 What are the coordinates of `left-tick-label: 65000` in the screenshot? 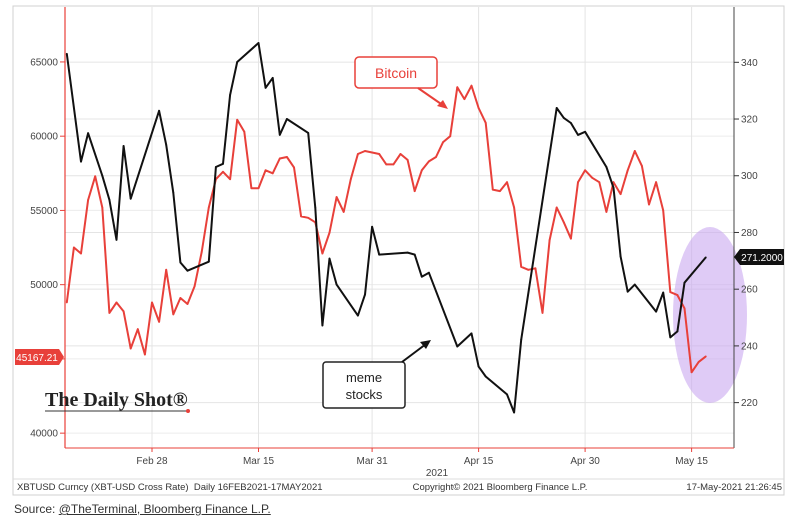 It's located at (44, 62).